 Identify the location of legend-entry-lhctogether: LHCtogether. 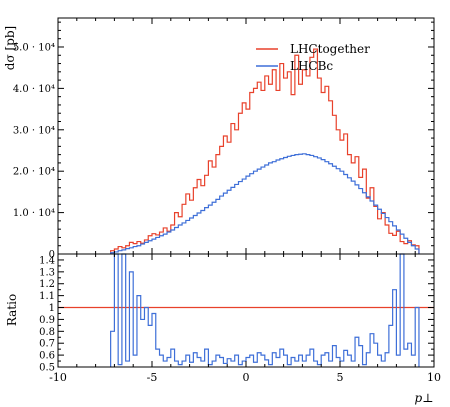
(313, 49).